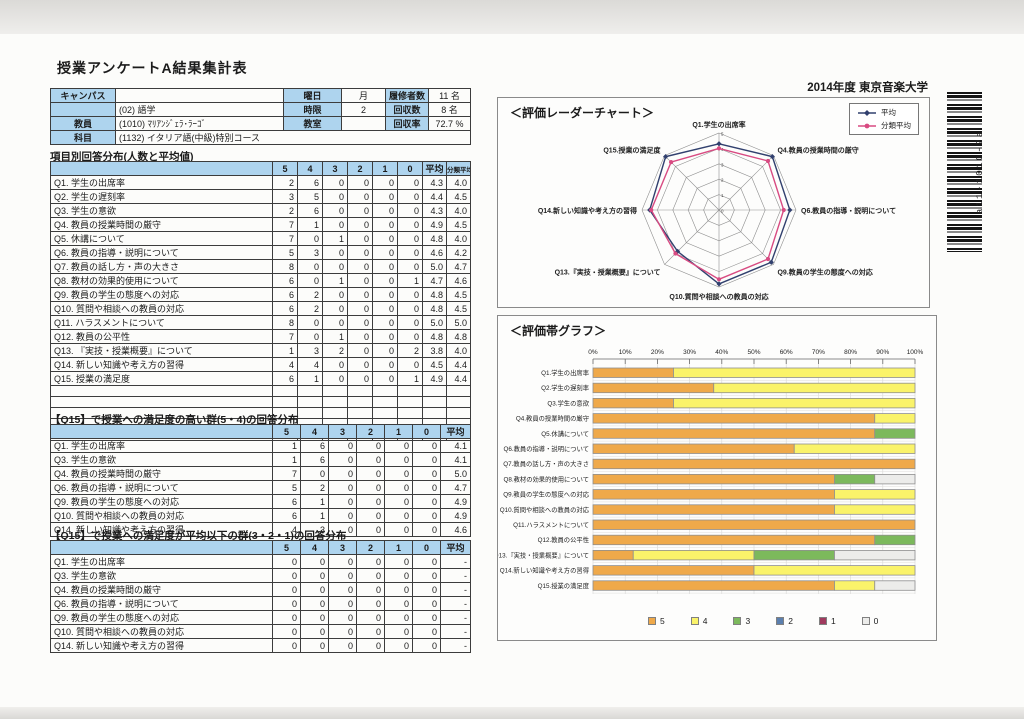 The height and width of the screenshot is (719, 1024). I want to click on svg-text: 20%, so click(657, 352).